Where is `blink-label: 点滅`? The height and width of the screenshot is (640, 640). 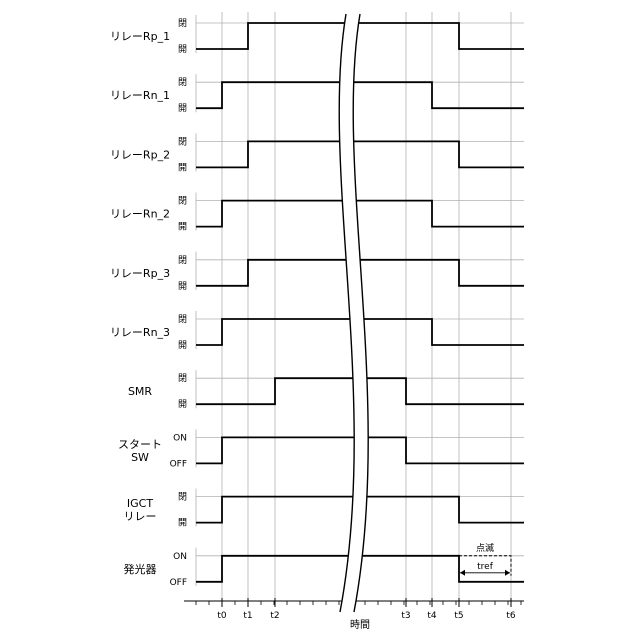
blink-label: 点滅 is located at coordinates (485, 548).